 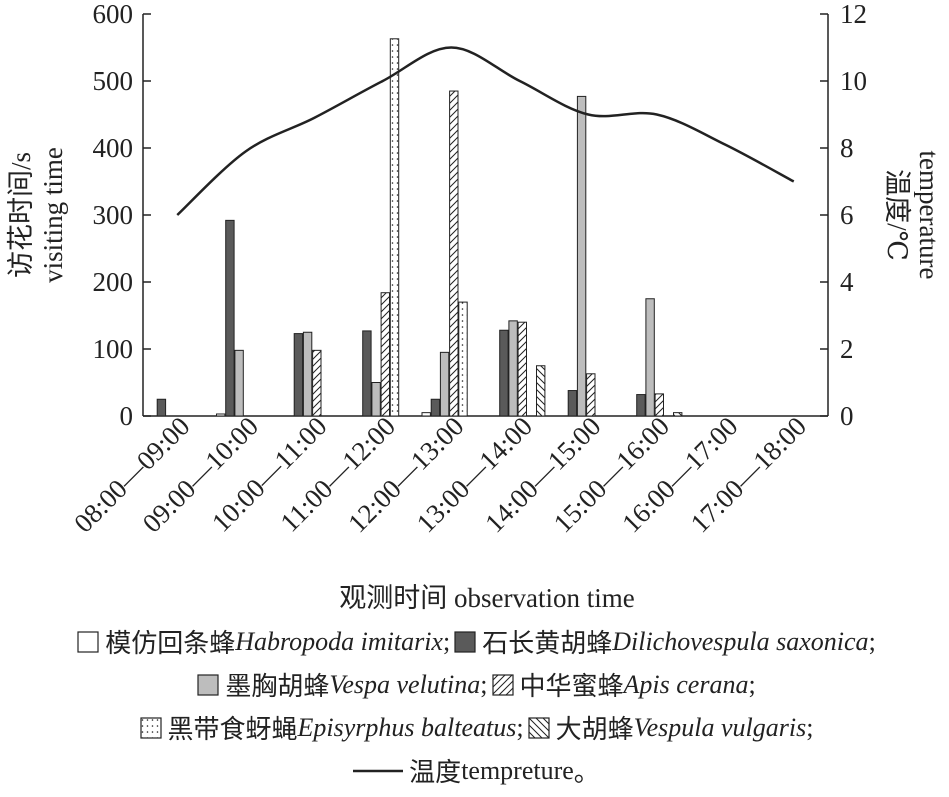 What do you see at coordinates (277, 686) in the screenshot?
I see `legend-name: 墨胸胡蜂` at bounding box center [277, 686].